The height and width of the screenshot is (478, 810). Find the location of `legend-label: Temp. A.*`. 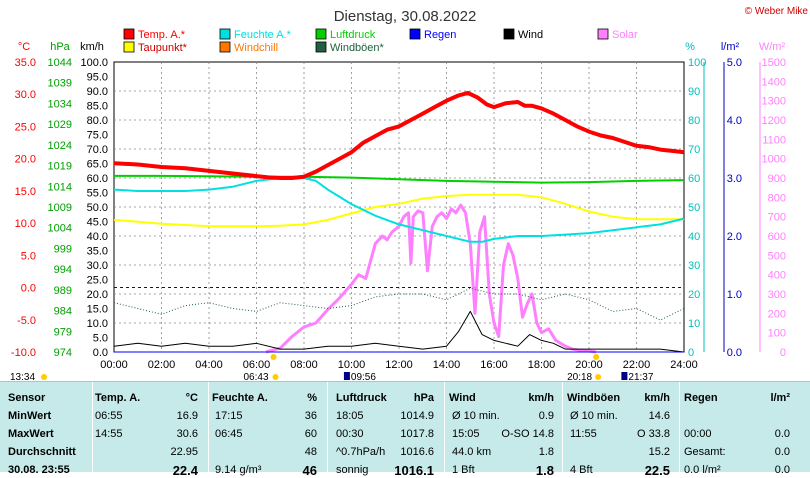

legend-label: Temp. A.* is located at coordinates (162, 35).